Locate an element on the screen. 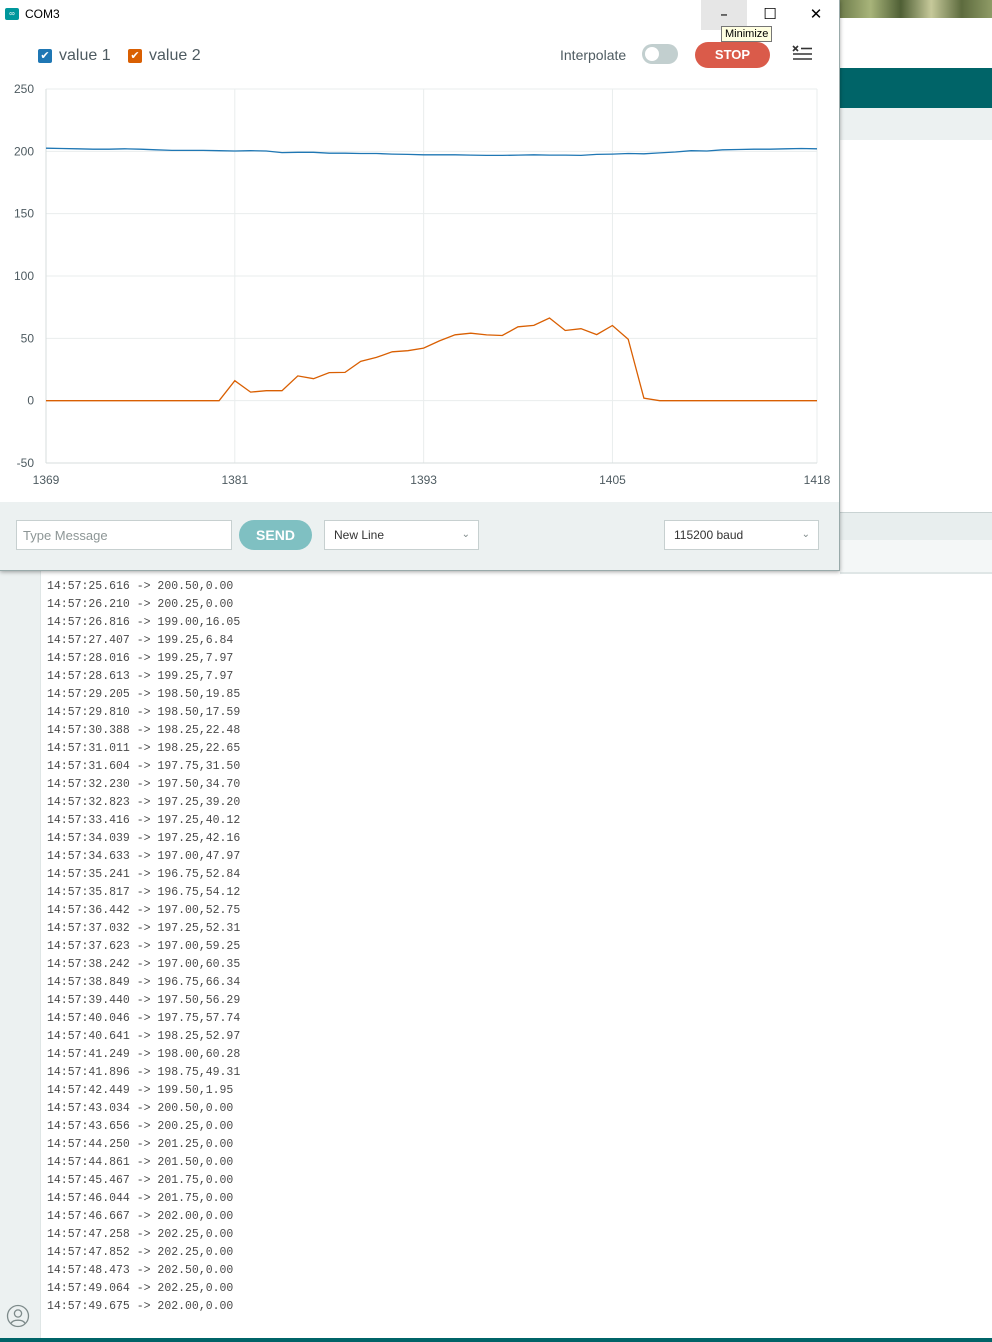 This screenshot has height=1342, width=992. toggle-knob is located at coordinates (652, 54).